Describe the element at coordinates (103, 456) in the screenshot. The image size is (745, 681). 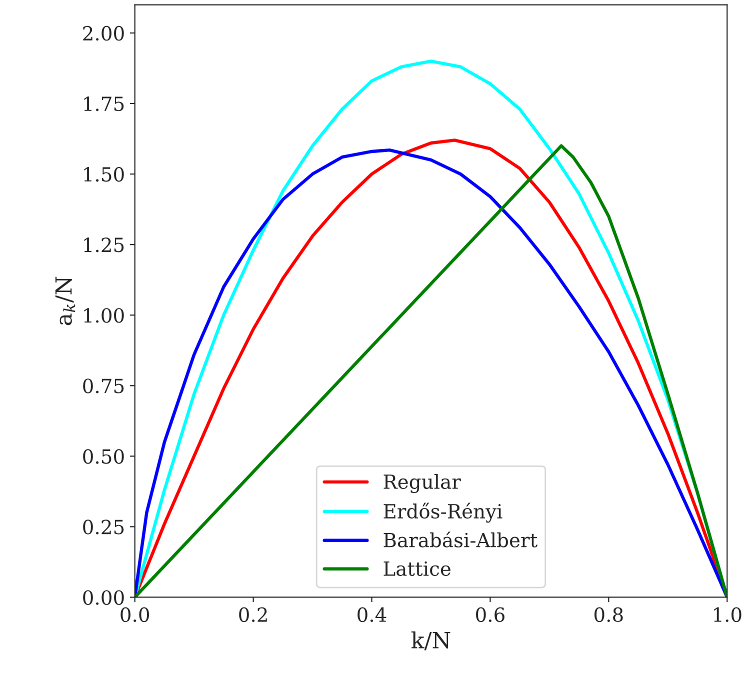
I see `y-tick-label: 0.50` at that location.